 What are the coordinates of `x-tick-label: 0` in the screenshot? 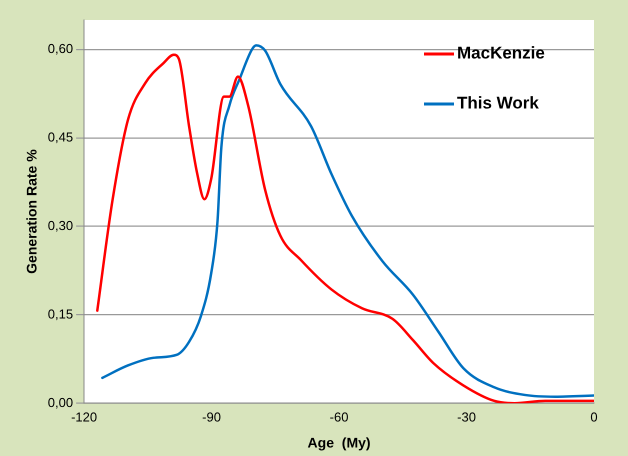 It's located at (594, 416).